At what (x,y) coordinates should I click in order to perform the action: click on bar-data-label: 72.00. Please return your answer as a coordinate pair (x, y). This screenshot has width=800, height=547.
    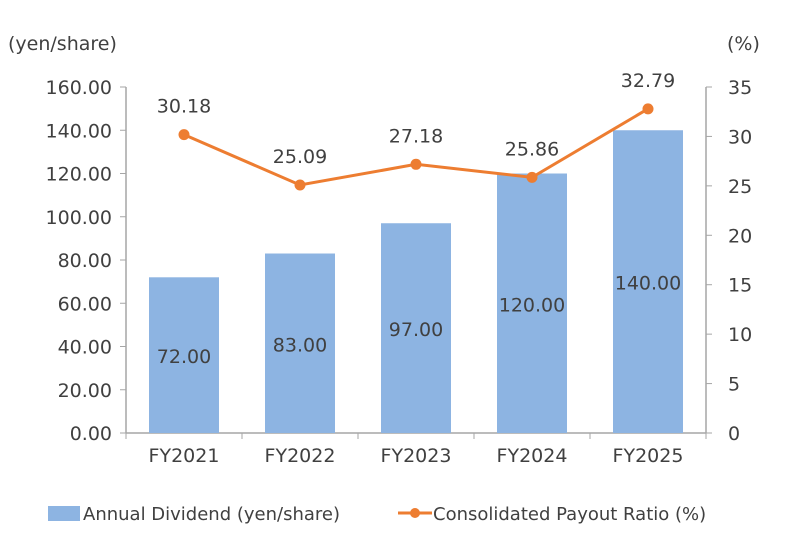
    Looking at the image, I should click on (184, 357).